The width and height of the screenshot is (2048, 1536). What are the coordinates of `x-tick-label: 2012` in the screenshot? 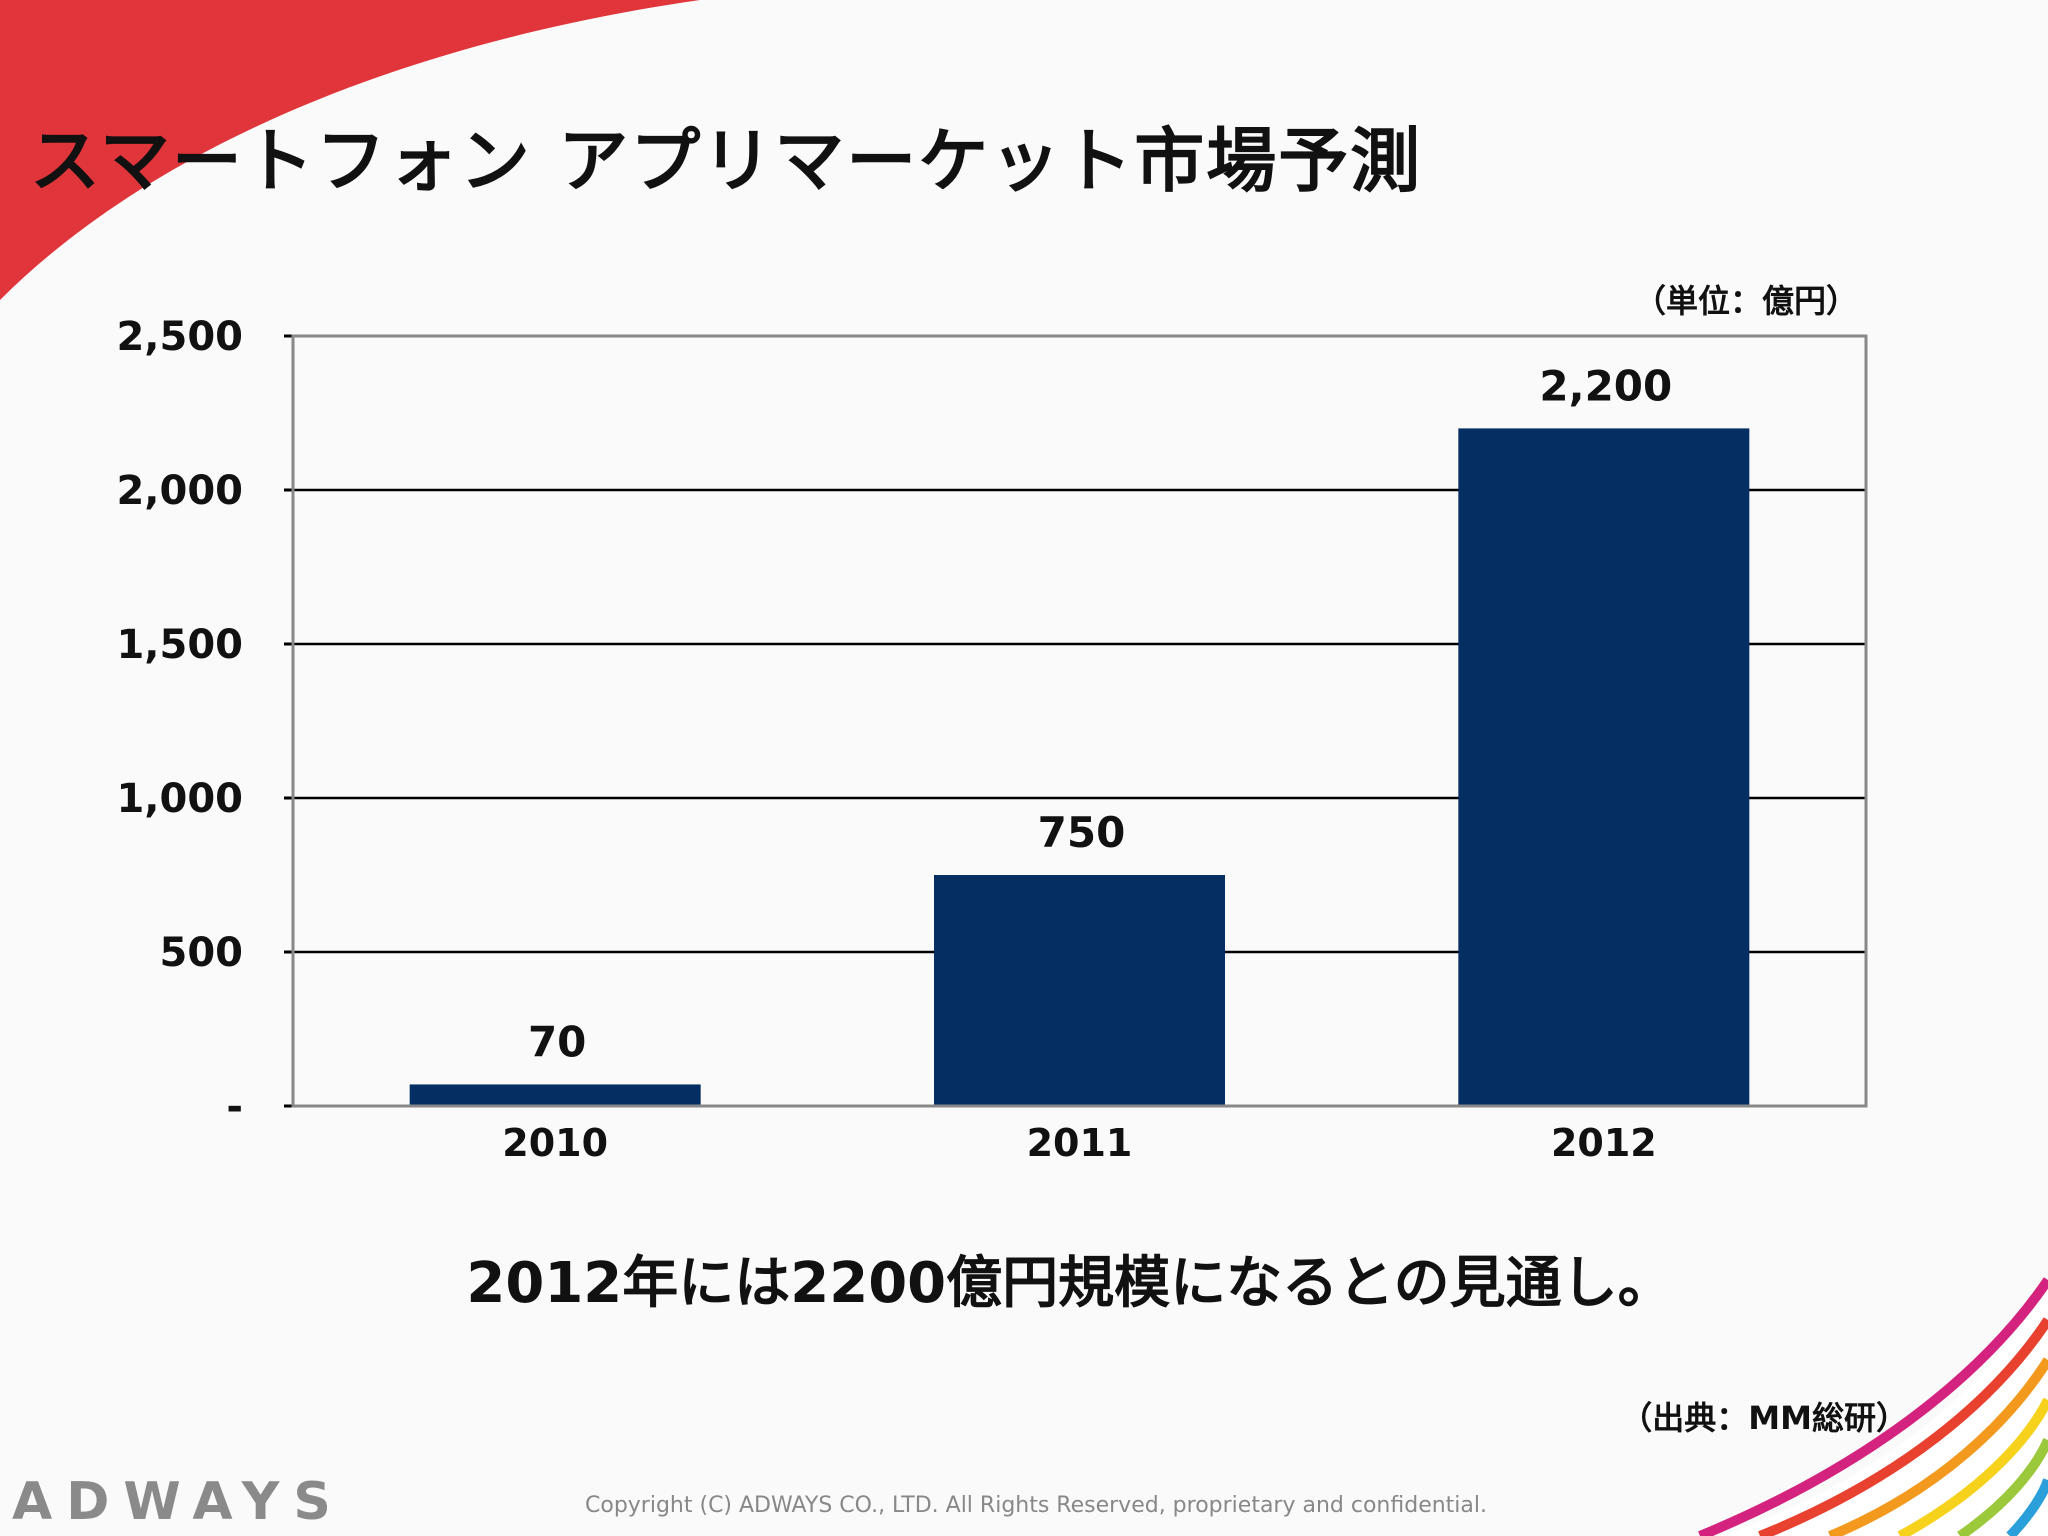 It's located at (1604, 1143).